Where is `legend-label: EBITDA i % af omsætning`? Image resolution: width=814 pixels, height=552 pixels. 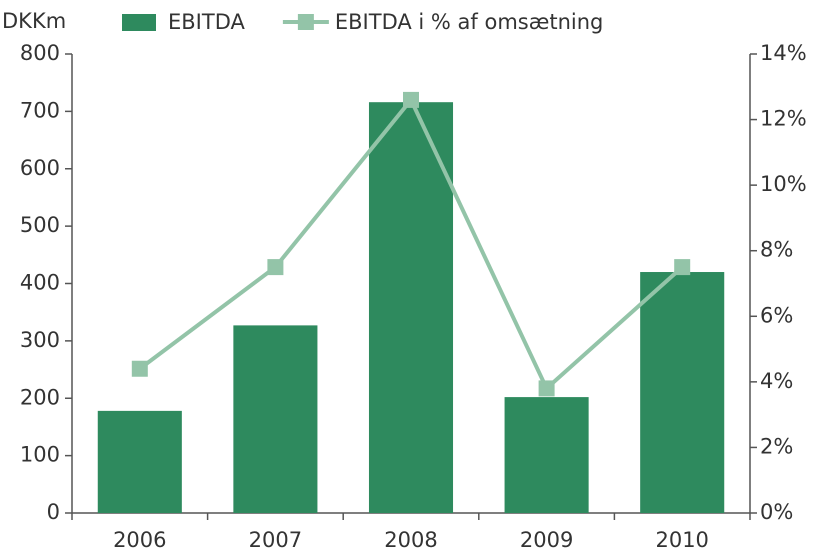 legend-label: EBITDA i % af omsætning is located at coordinates (469, 22).